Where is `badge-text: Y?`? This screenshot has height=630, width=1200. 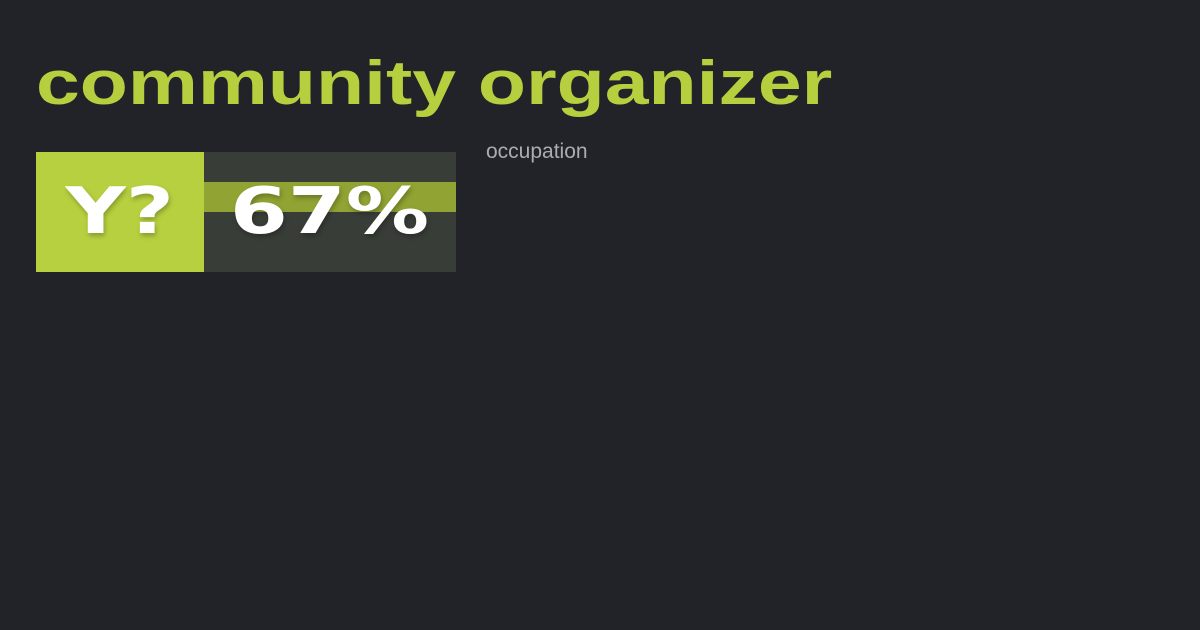
badge-text: Y? is located at coordinates (120, 212).